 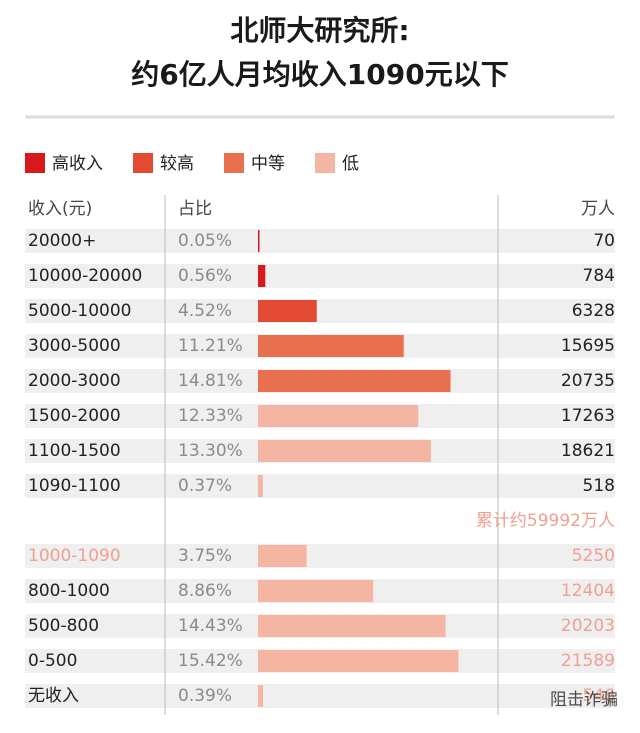 I want to click on count-label: 17263, so click(x=588, y=416).